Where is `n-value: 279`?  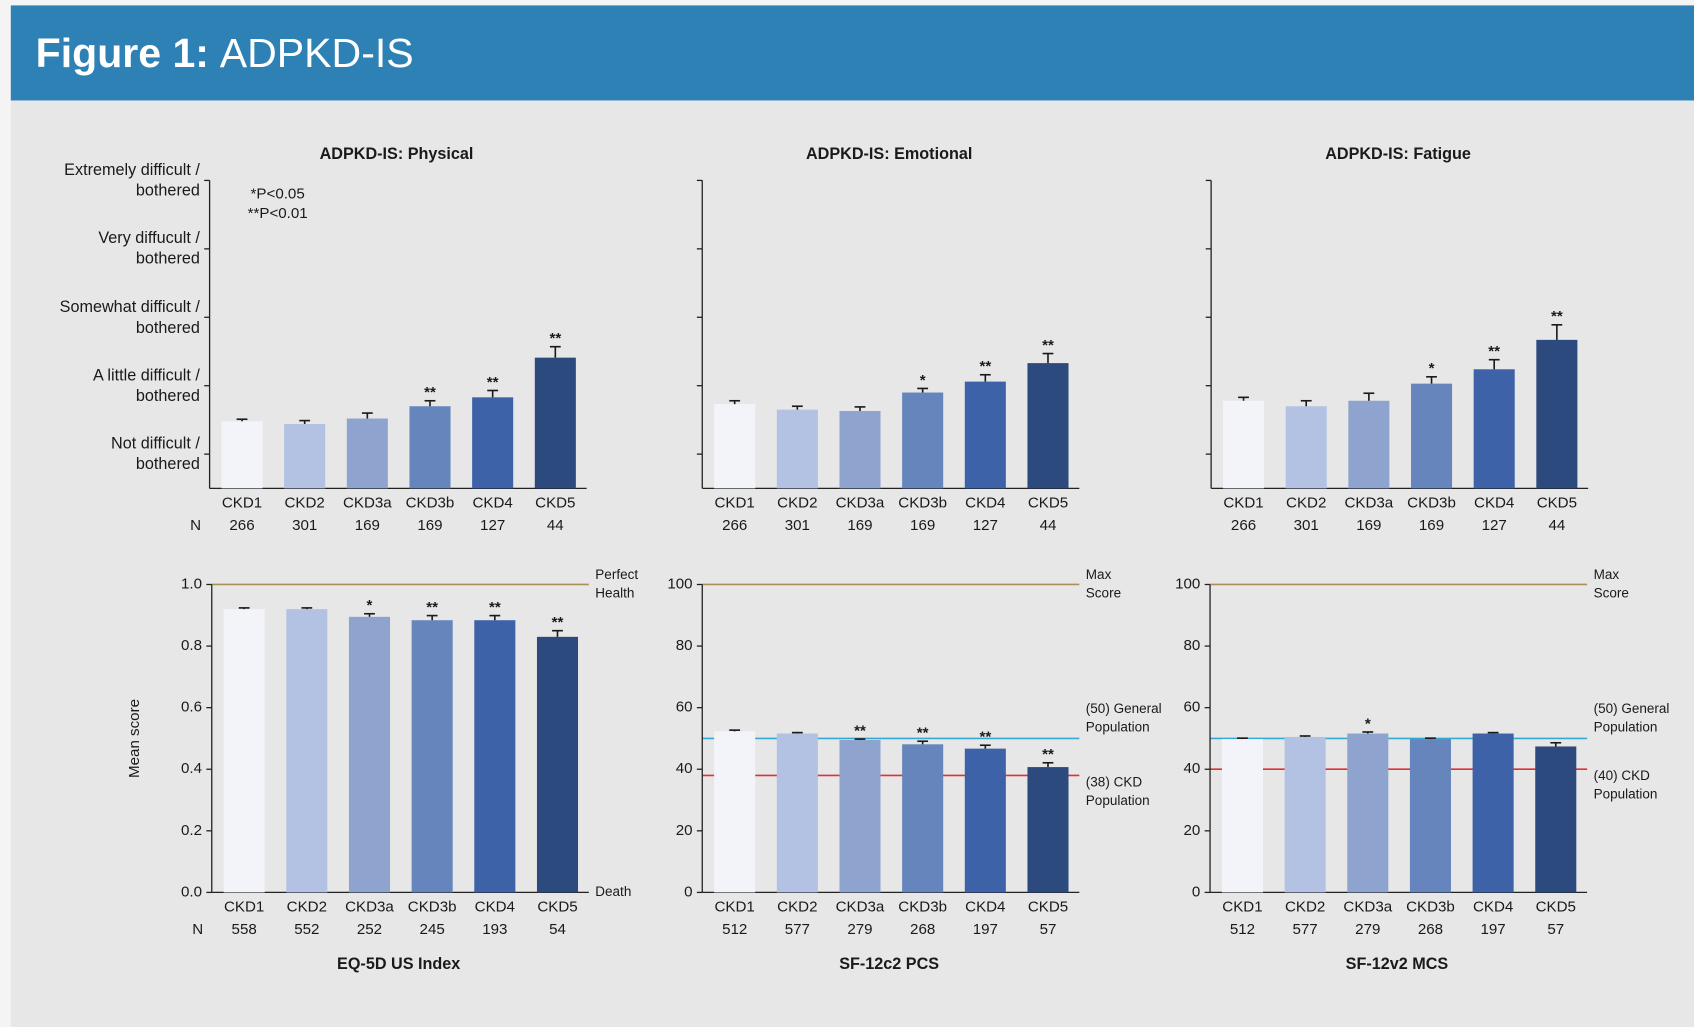
n-value: 279 is located at coordinates (1367, 929).